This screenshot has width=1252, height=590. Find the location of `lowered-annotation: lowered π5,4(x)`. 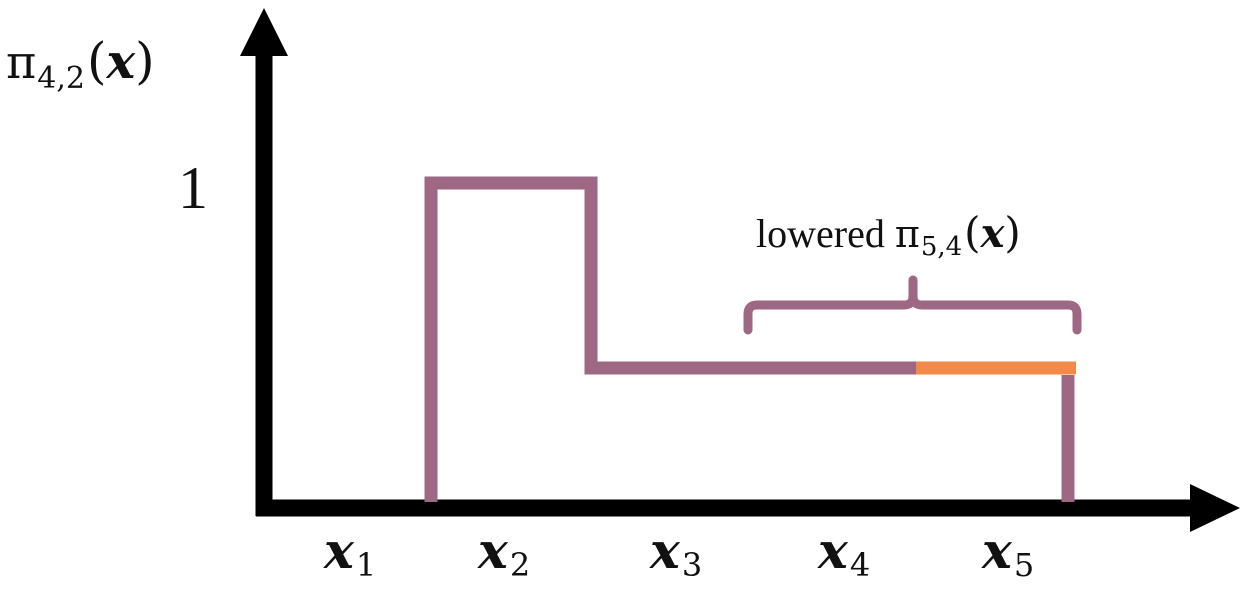

lowered-annotation: lowered π5,4(x) is located at coordinates (888, 235).